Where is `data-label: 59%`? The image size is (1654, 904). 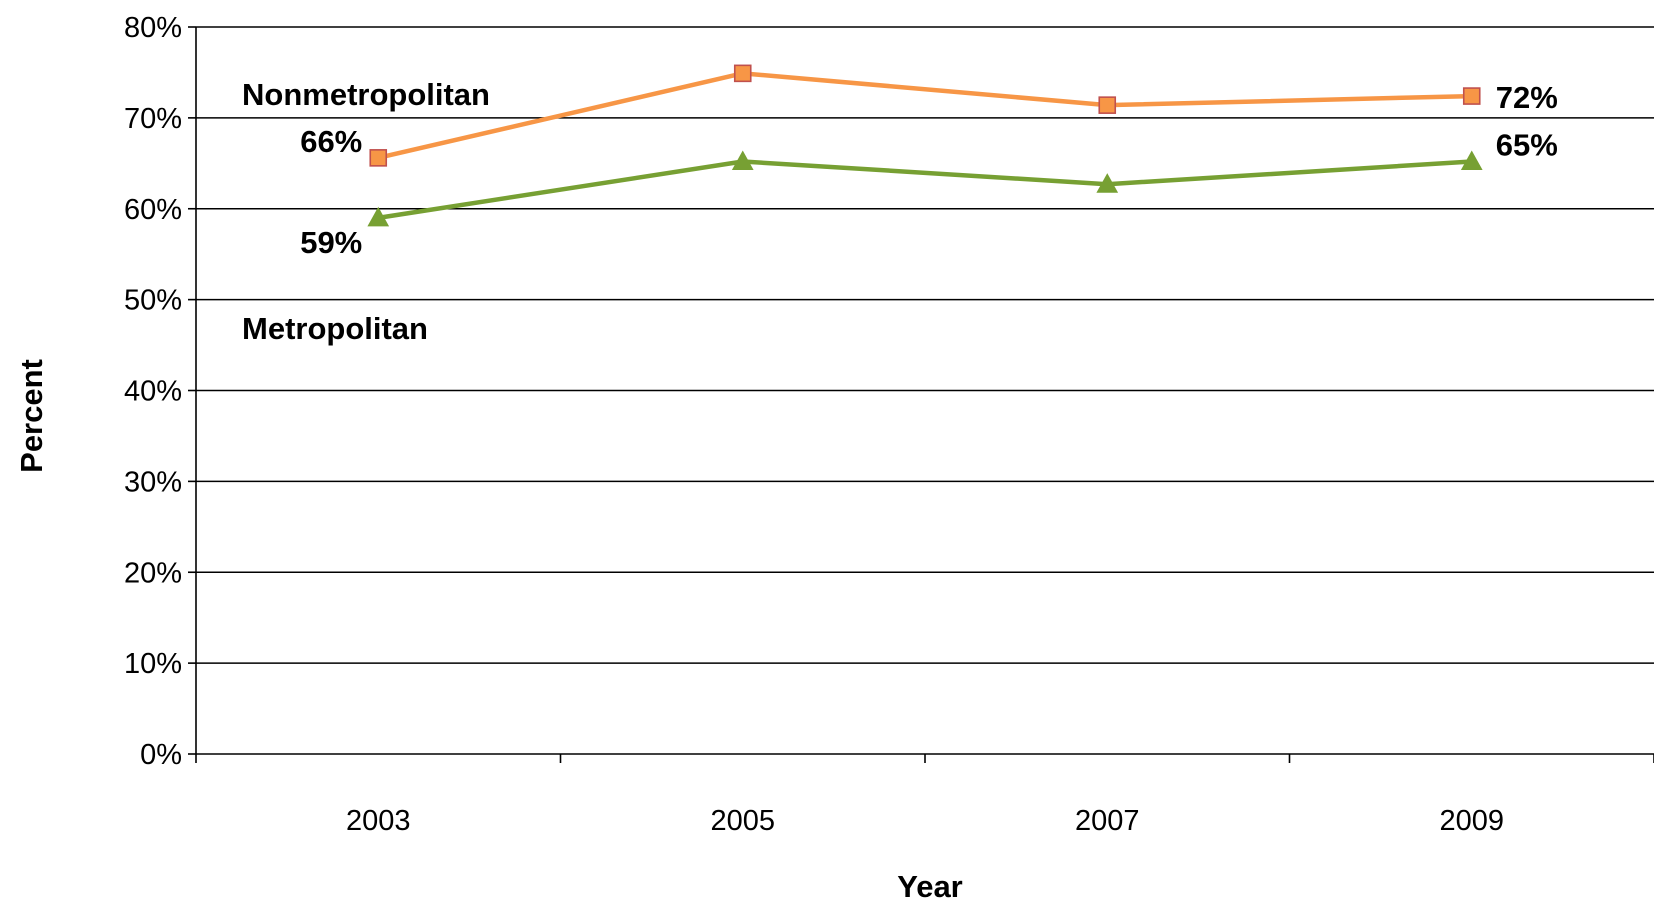 data-label: 59% is located at coordinates (331, 242).